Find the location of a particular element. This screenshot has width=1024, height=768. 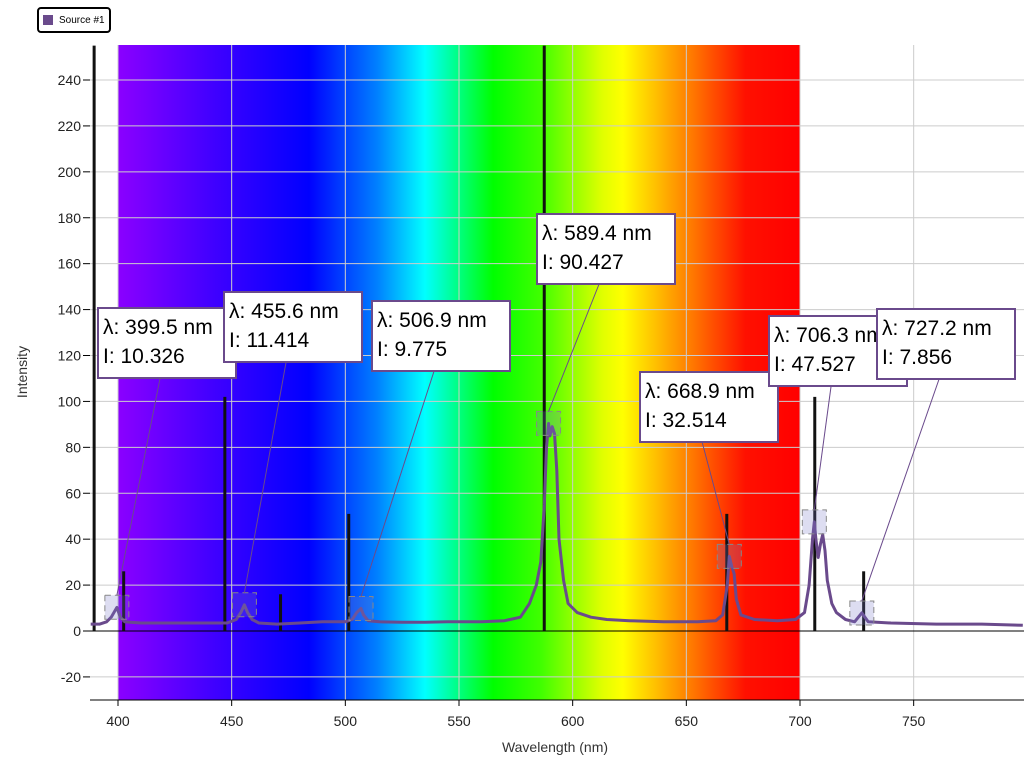

legend-swatch is located at coordinates (48, 20).